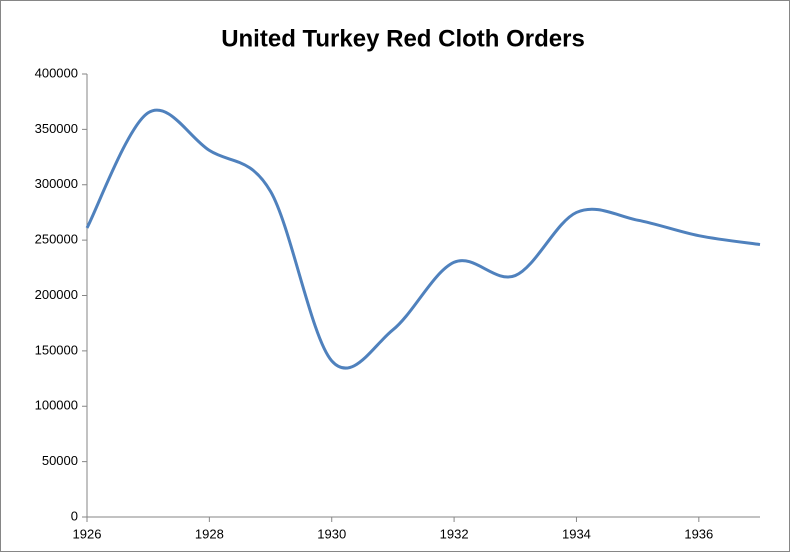 This screenshot has width=791, height=553. Describe the element at coordinates (209, 533) in the screenshot. I see `x-tick-label: 1928` at that location.